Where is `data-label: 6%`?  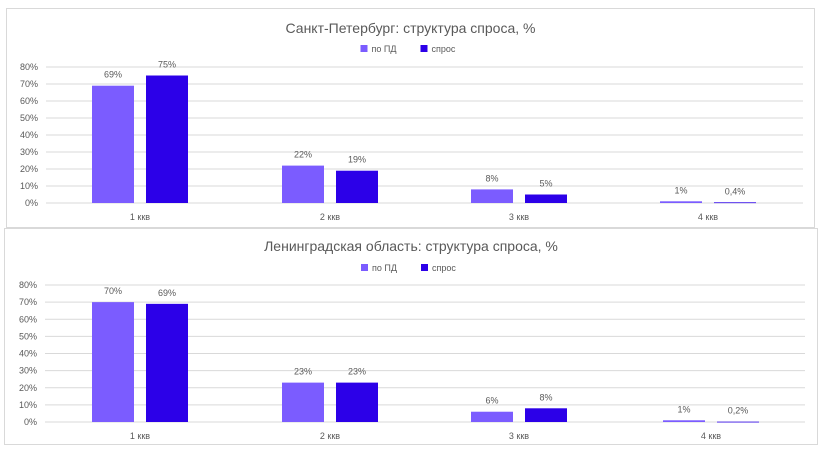
data-label: 6% is located at coordinates (491, 401).